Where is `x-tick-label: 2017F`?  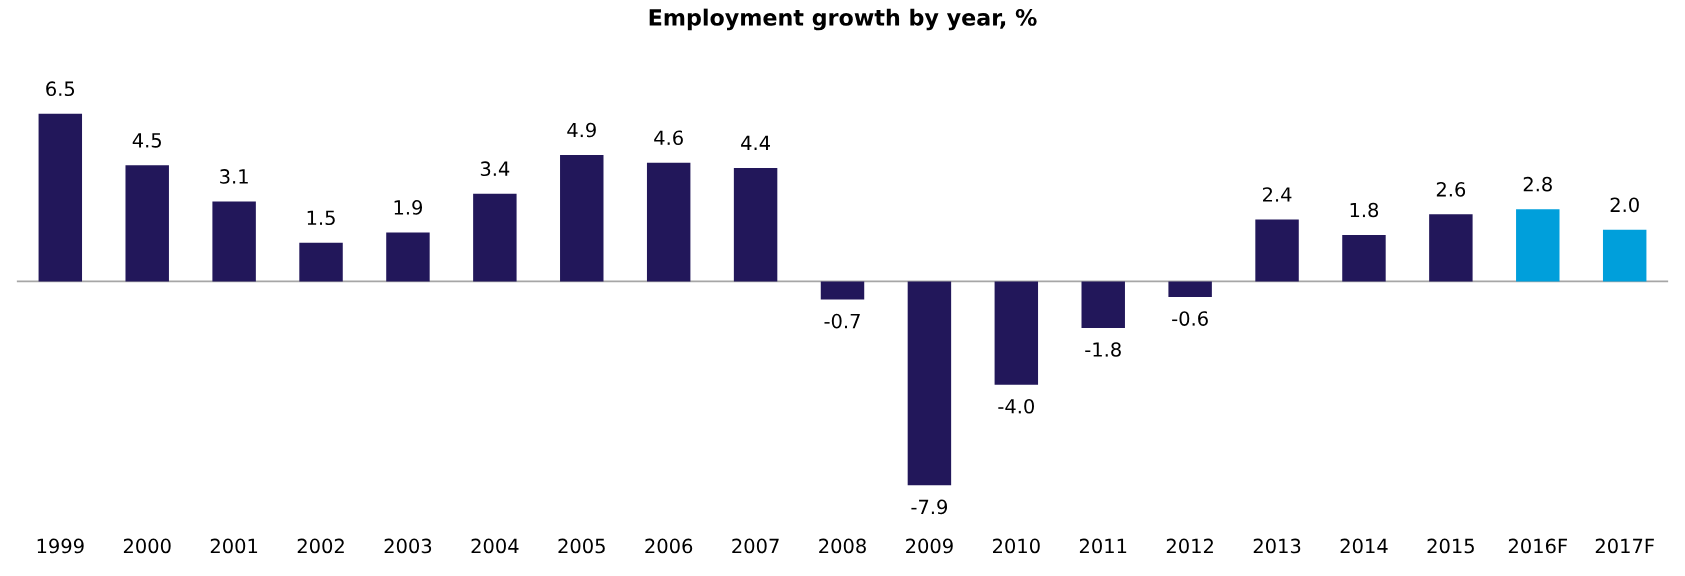
x-tick-label: 2017F is located at coordinates (1624, 546).